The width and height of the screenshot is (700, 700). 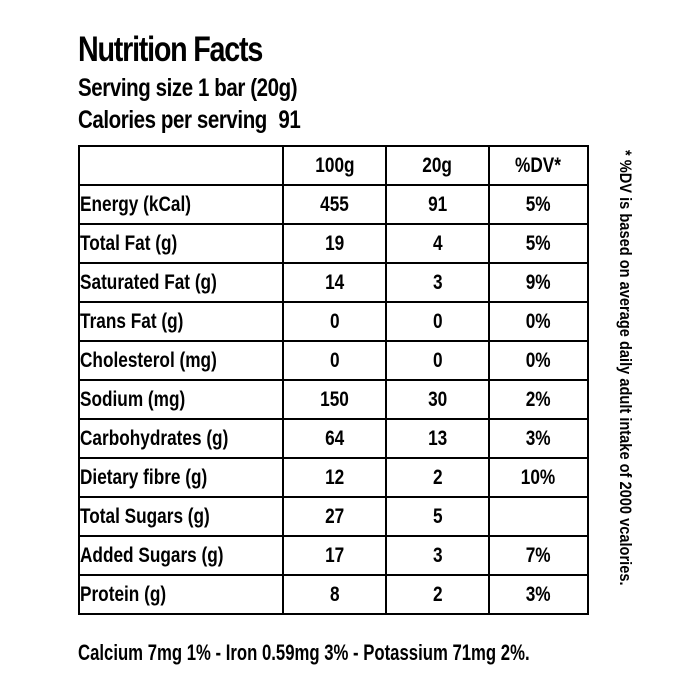 I want to click on table-row: Trans Fat (g) 0 0 0%, so click(x=333, y=321).